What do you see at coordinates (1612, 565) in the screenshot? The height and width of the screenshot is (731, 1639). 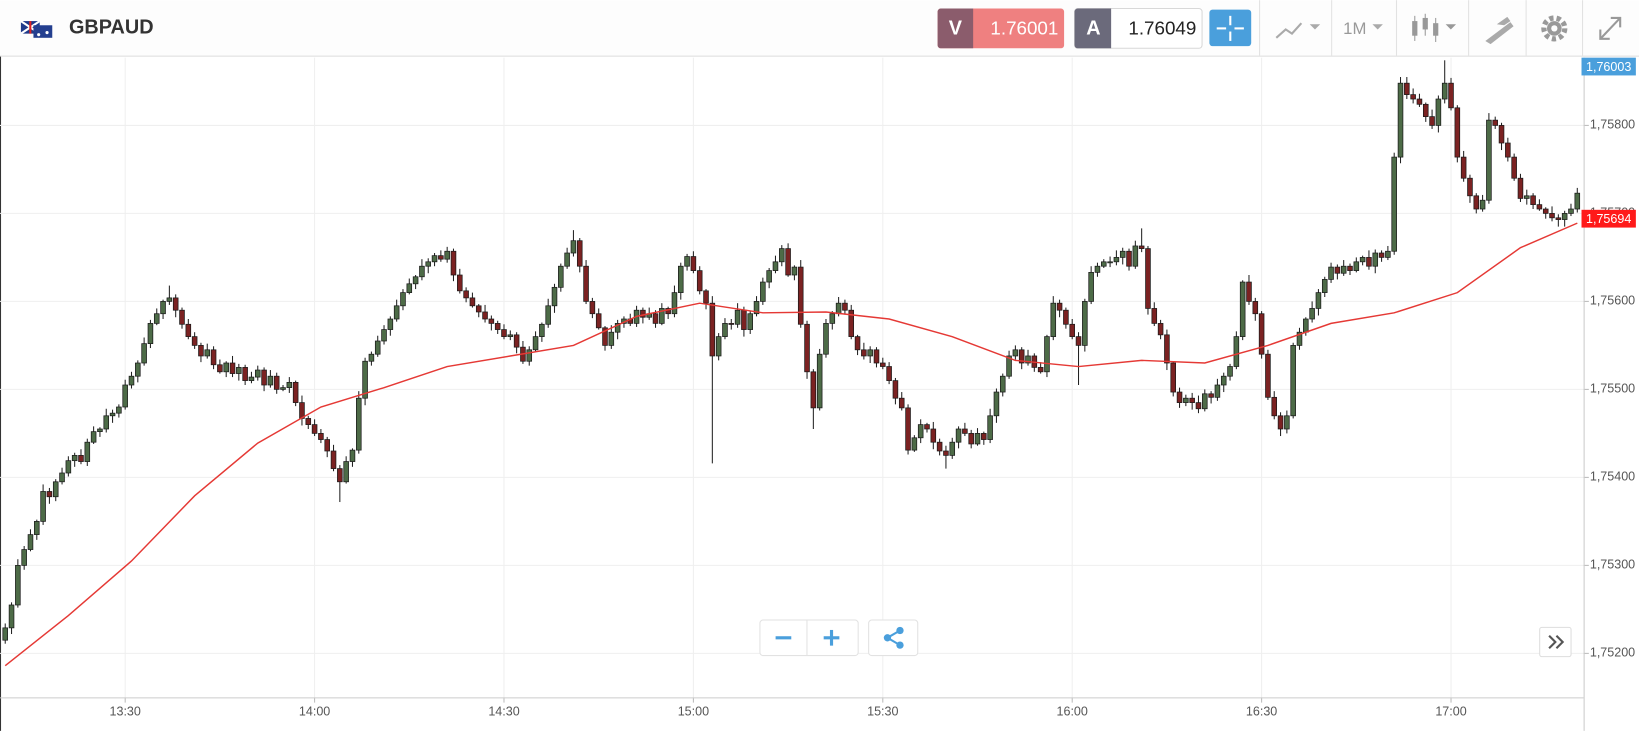 I see `y-tick-label: 1,75300` at bounding box center [1612, 565].